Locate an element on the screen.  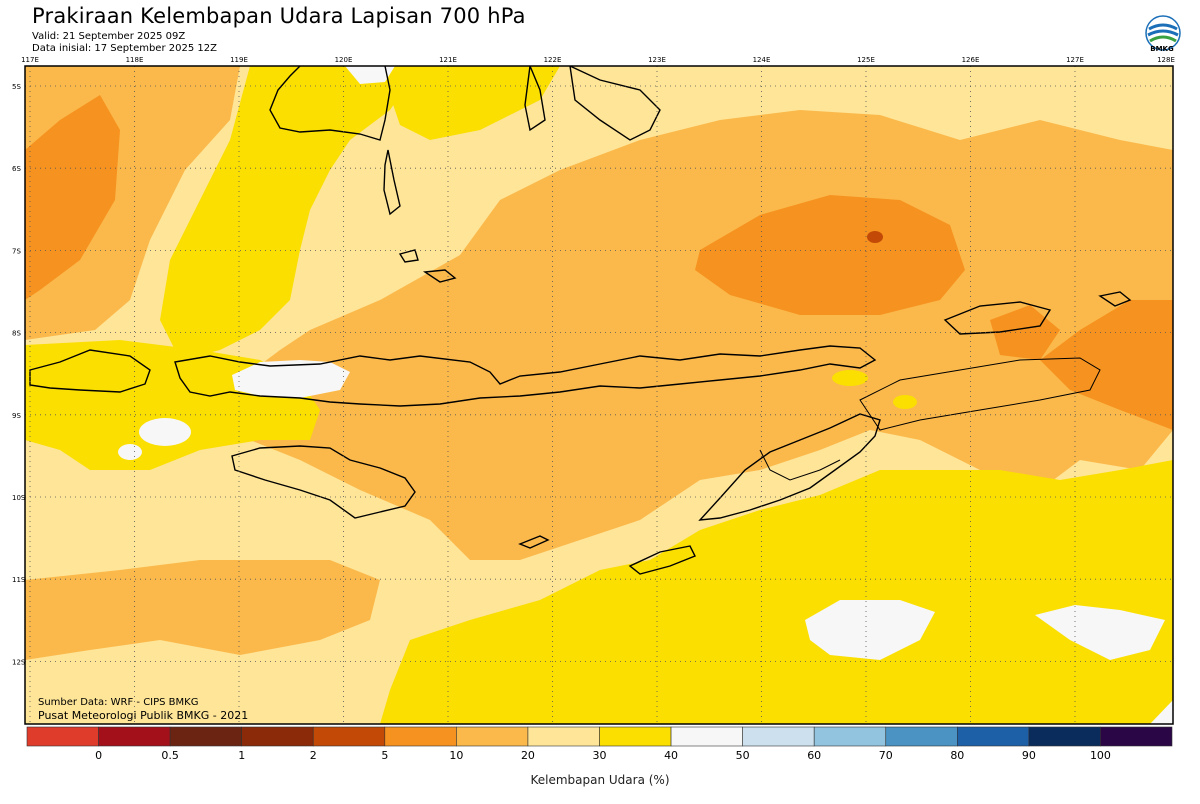
lat-label: 8S is located at coordinates (16, 334).